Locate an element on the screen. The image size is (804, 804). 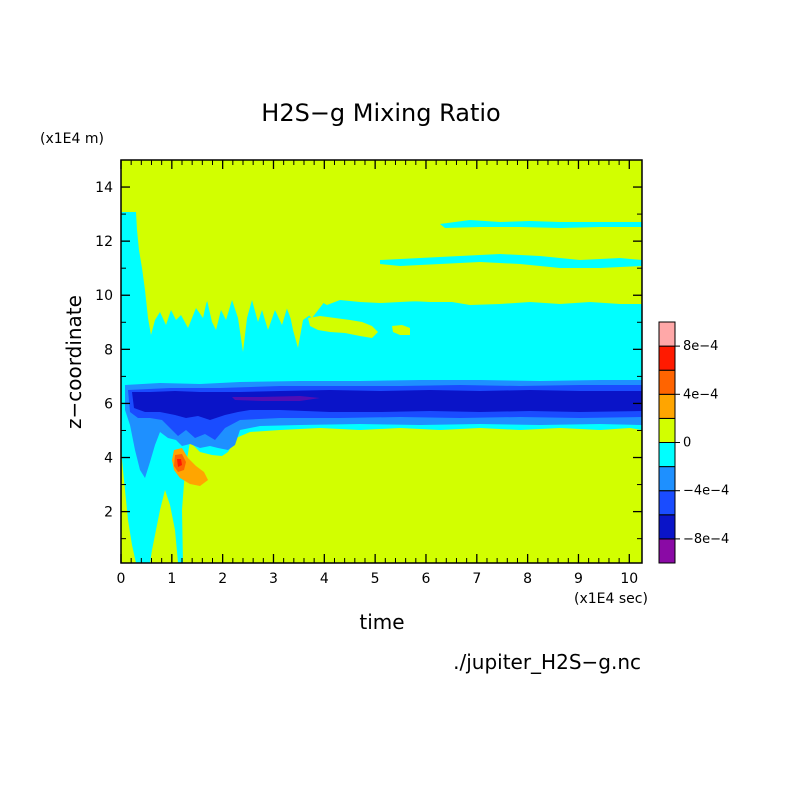
yellow-patch-small is located at coordinates (401, 330).